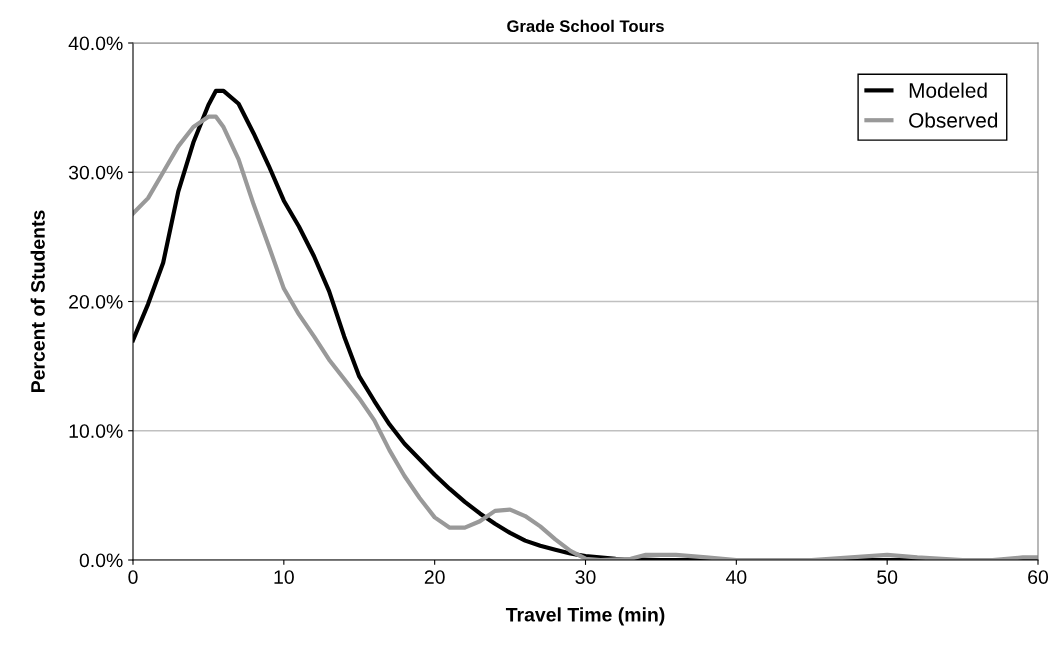 Image resolution: width=1057 pixels, height=656 pixels. What do you see at coordinates (585, 577) in the screenshot?
I see `x-tick-label: 30` at bounding box center [585, 577].